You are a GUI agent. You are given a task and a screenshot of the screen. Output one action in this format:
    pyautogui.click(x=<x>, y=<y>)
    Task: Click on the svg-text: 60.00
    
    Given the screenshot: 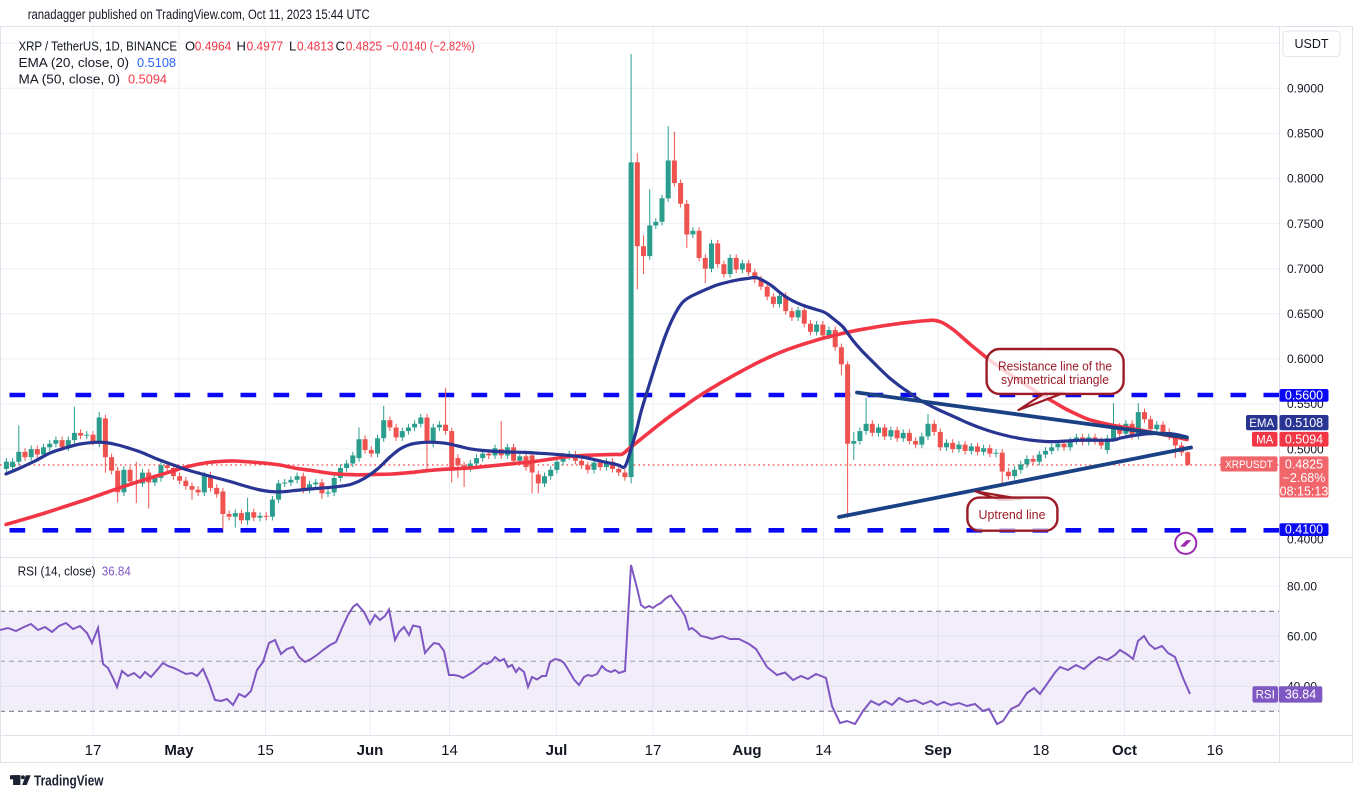 What is the action you would take?
    pyautogui.click(x=1302, y=637)
    